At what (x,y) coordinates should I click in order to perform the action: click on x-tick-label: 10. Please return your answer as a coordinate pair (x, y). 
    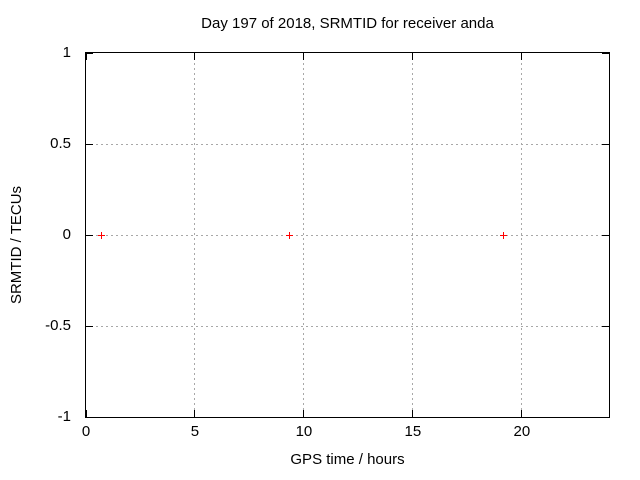
    Looking at the image, I should click on (304, 431).